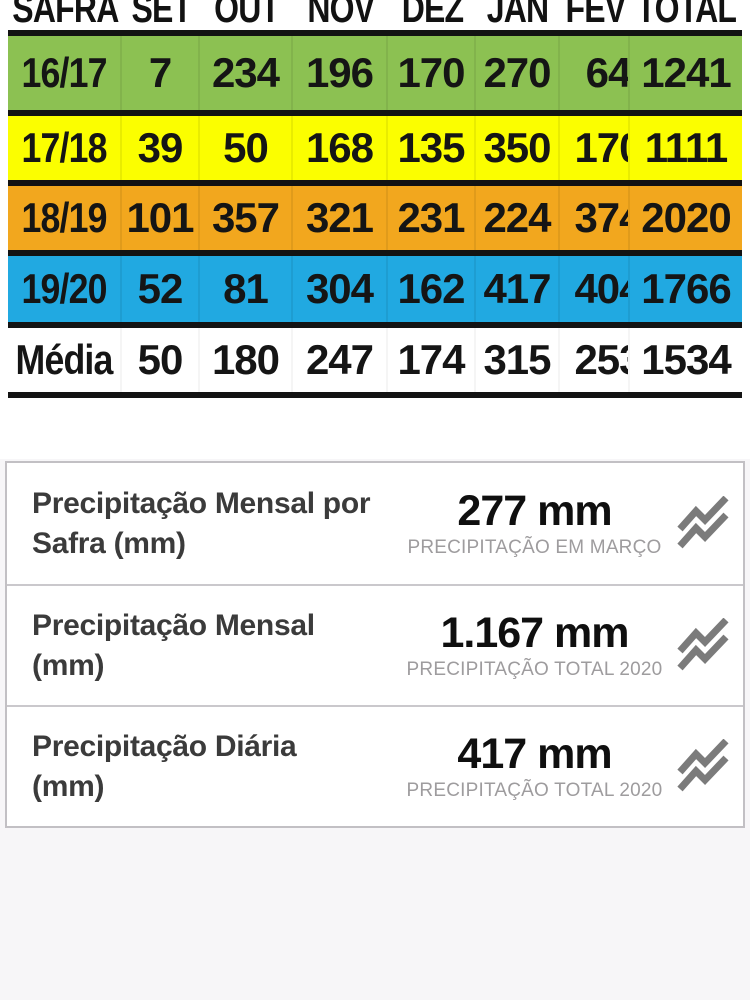 This screenshot has height=1000, width=750. Describe the element at coordinates (375, 395) in the screenshot. I see `table-bottom-border` at that location.